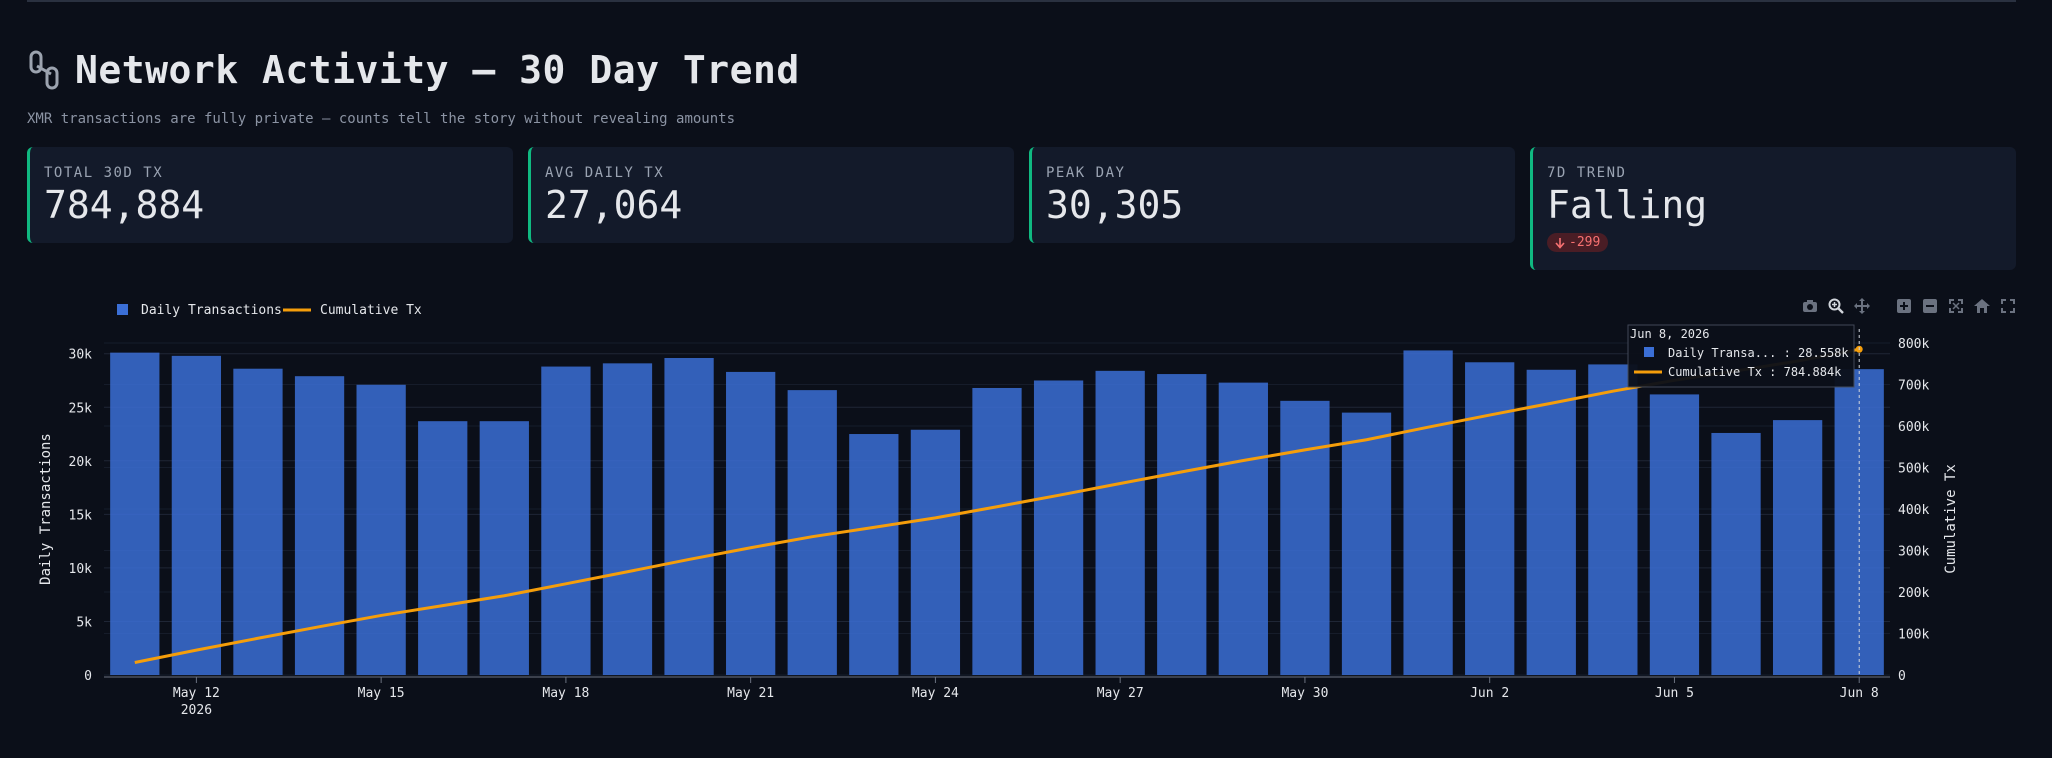 This screenshot has width=2052, height=758. I want to click on trend-badge: -299, so click(1578, 242).